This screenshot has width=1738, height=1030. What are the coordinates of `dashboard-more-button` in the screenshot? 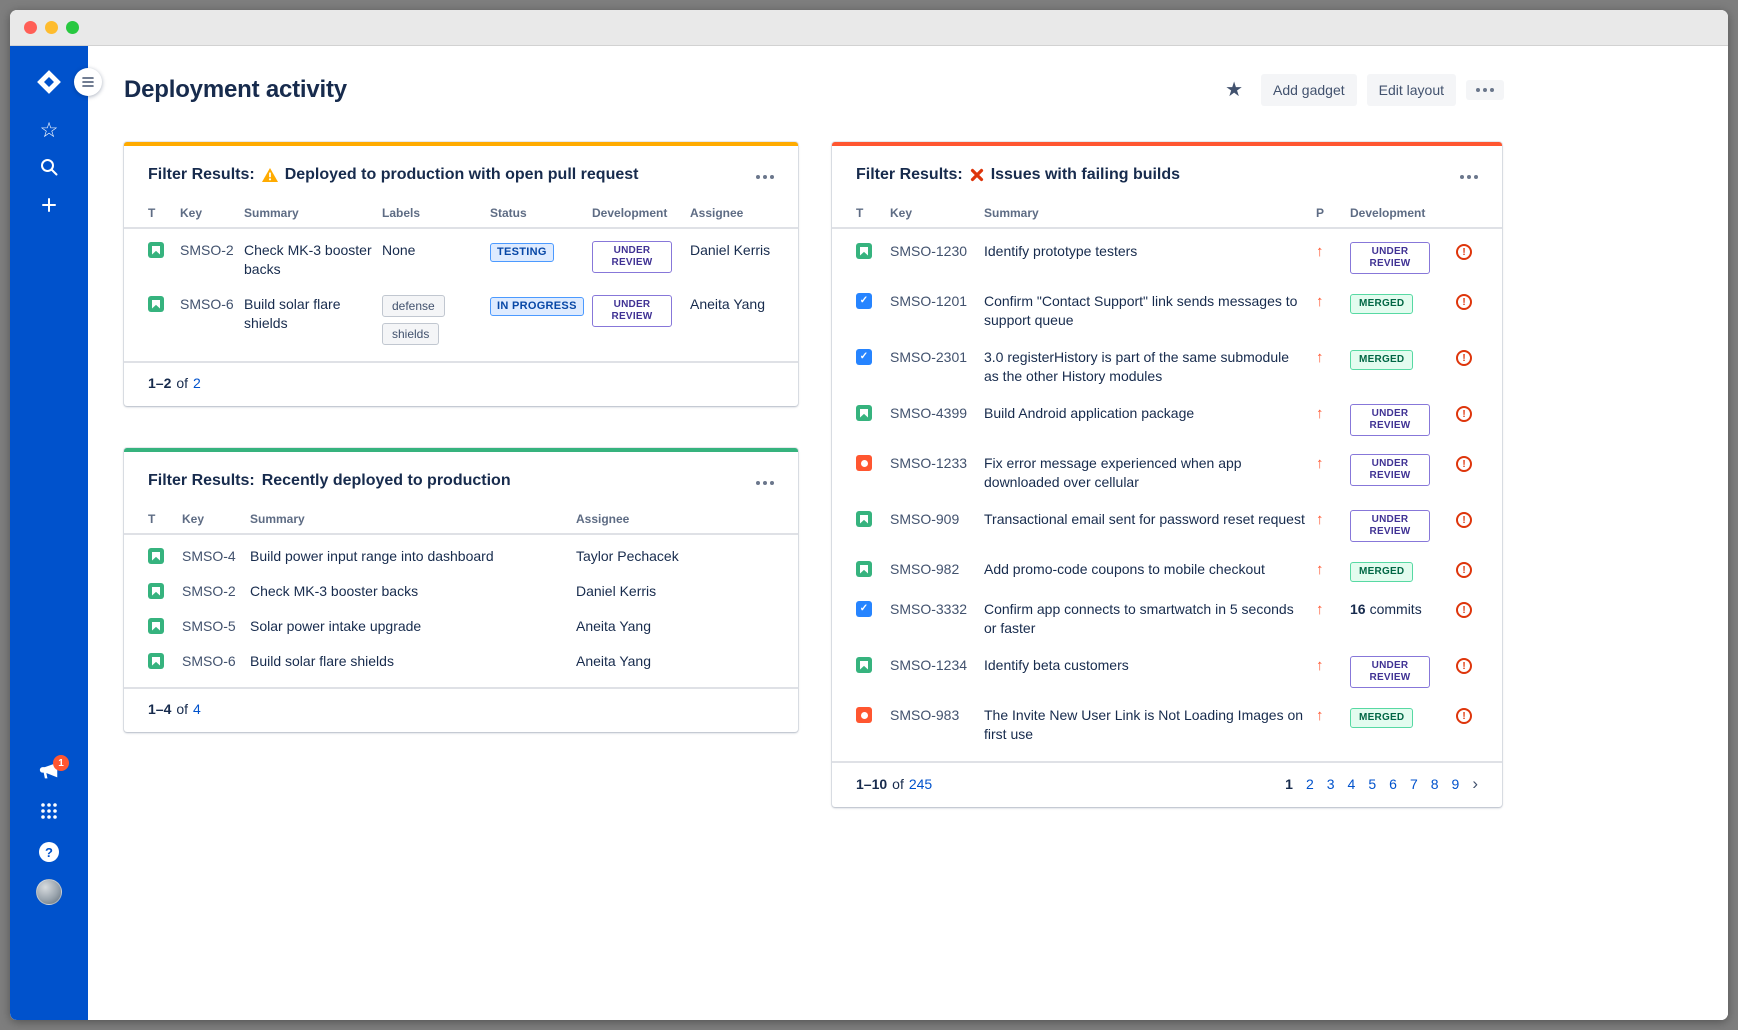 It's located at (1485, 90).